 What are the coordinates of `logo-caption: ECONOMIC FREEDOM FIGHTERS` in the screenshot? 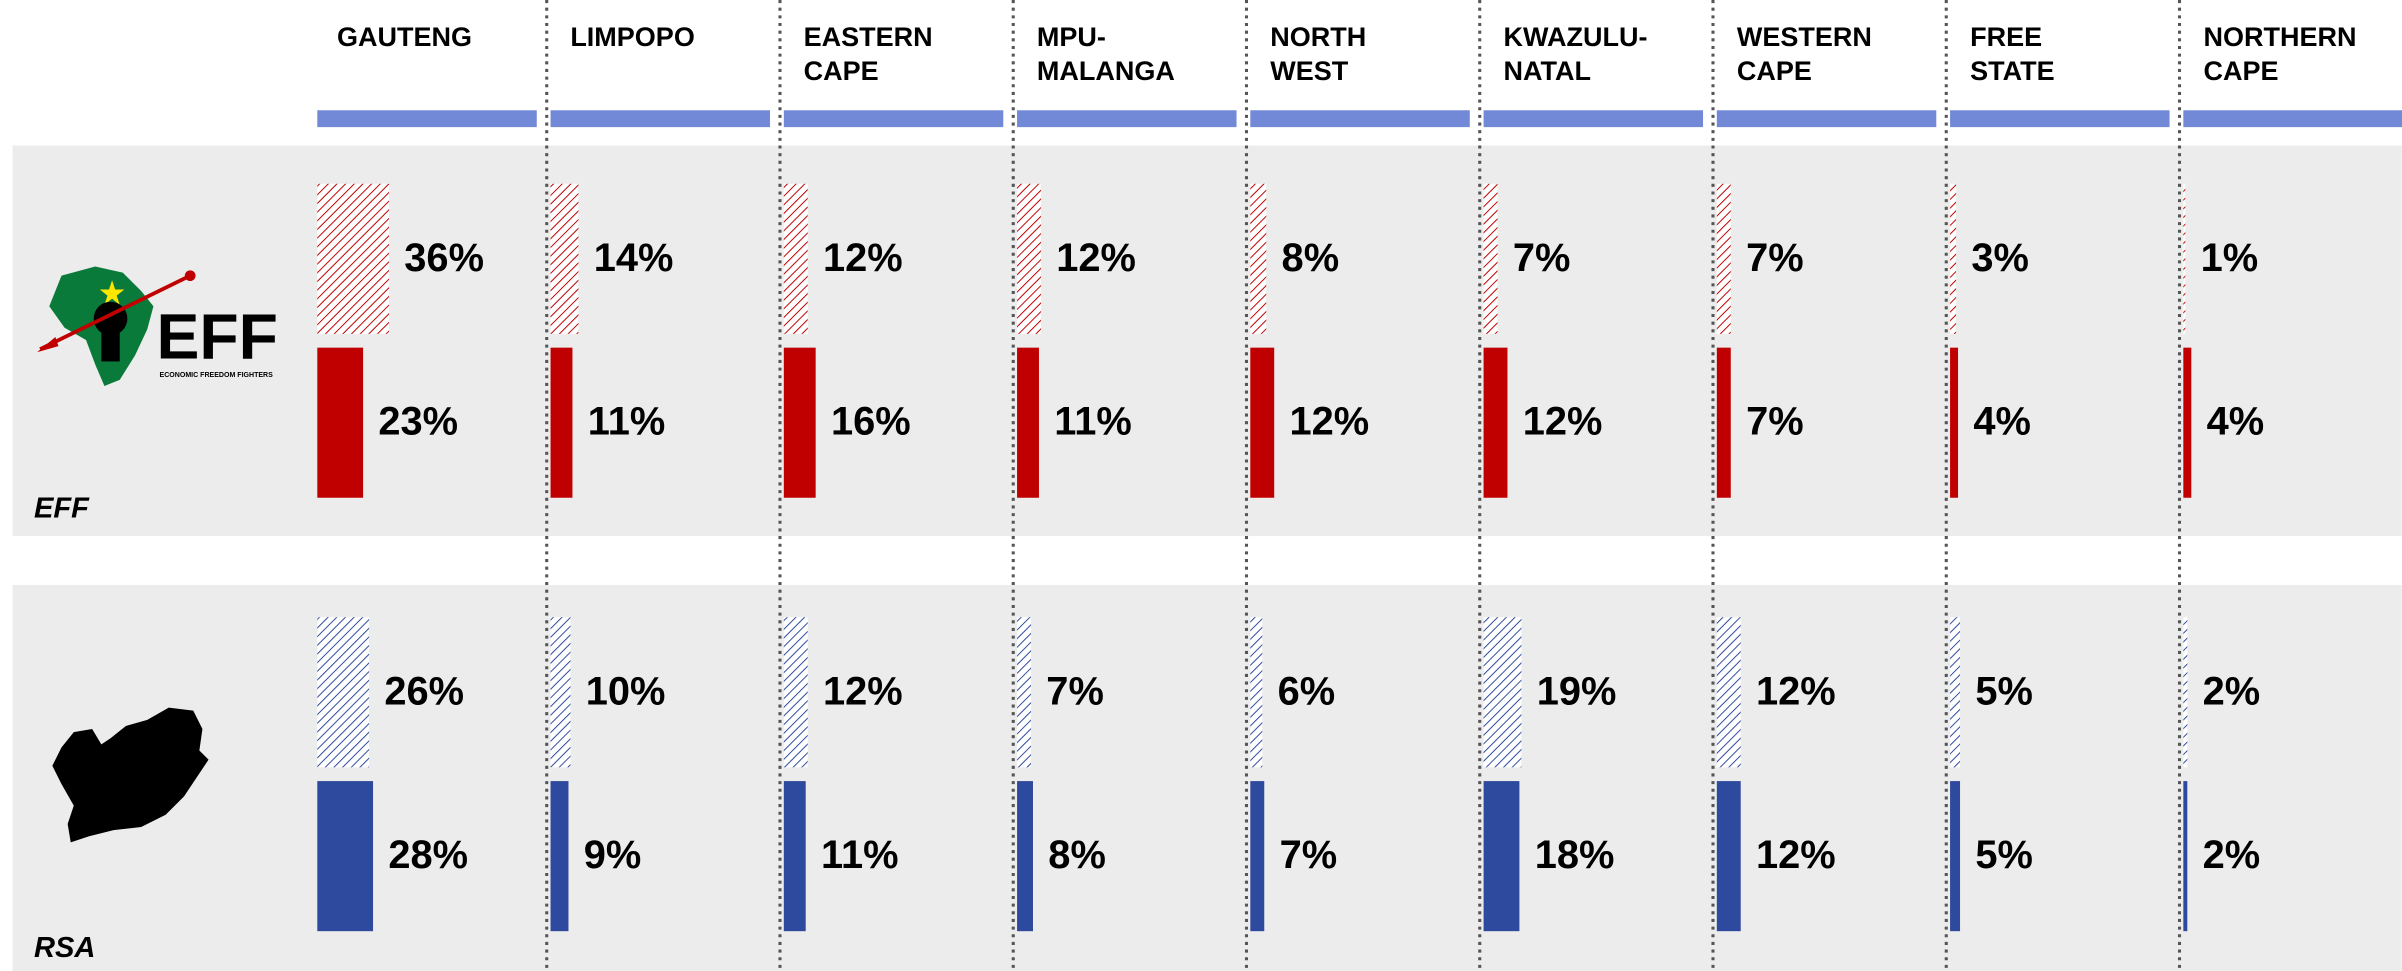 It's located at (217, 375).